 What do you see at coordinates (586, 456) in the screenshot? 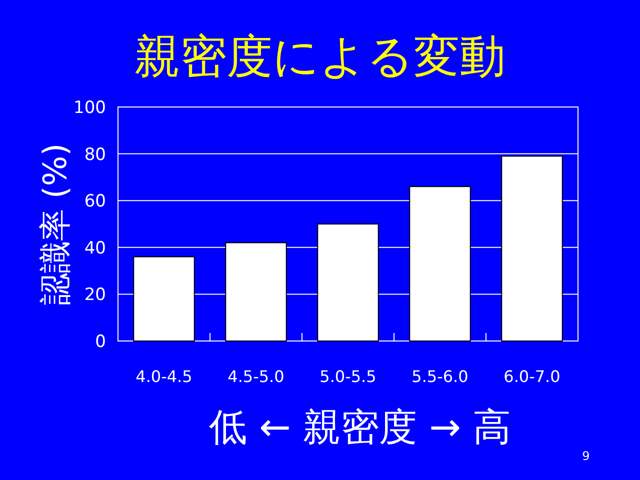
I see `text: 9` at bounding box center [586, 456].